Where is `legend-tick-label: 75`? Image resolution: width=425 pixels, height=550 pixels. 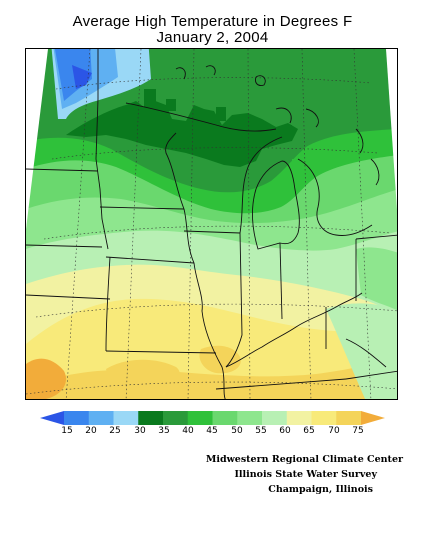
legend-tick-label: 75 is located at coordinates (358, 431).